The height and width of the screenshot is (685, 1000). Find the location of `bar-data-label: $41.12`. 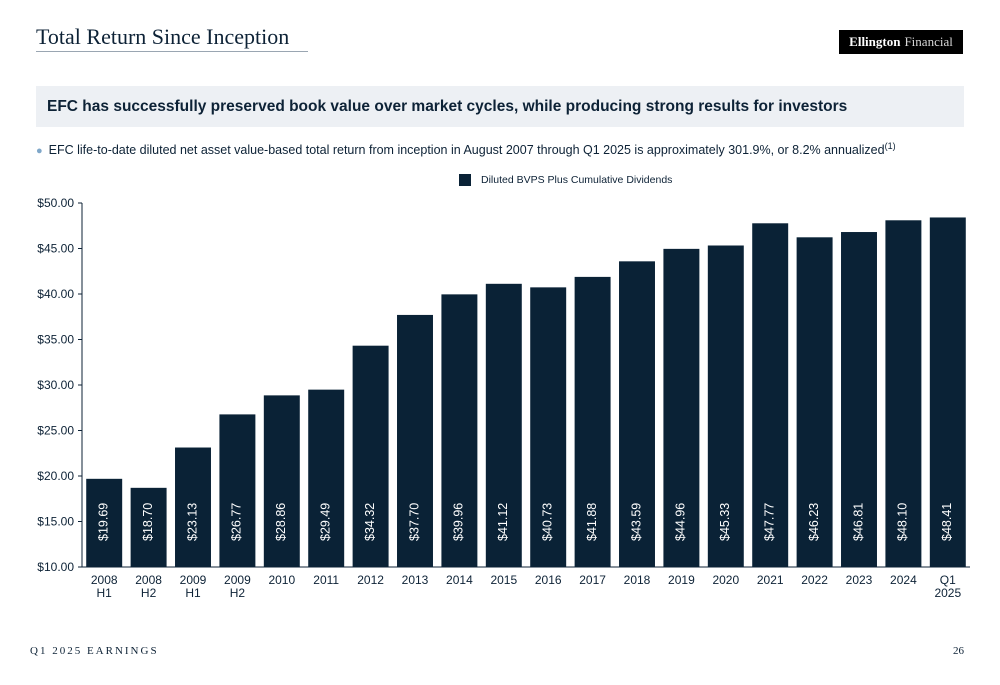

bar-data-label: $41.12 is located at coordinates (503, 522).